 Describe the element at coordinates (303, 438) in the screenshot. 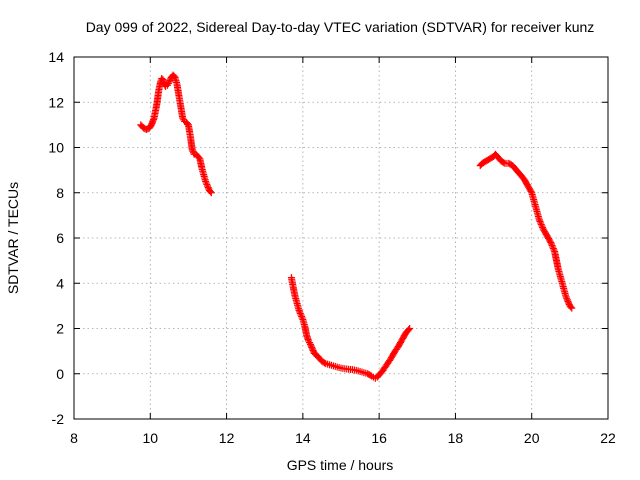

I see `x-tick-label: 14` at that location.